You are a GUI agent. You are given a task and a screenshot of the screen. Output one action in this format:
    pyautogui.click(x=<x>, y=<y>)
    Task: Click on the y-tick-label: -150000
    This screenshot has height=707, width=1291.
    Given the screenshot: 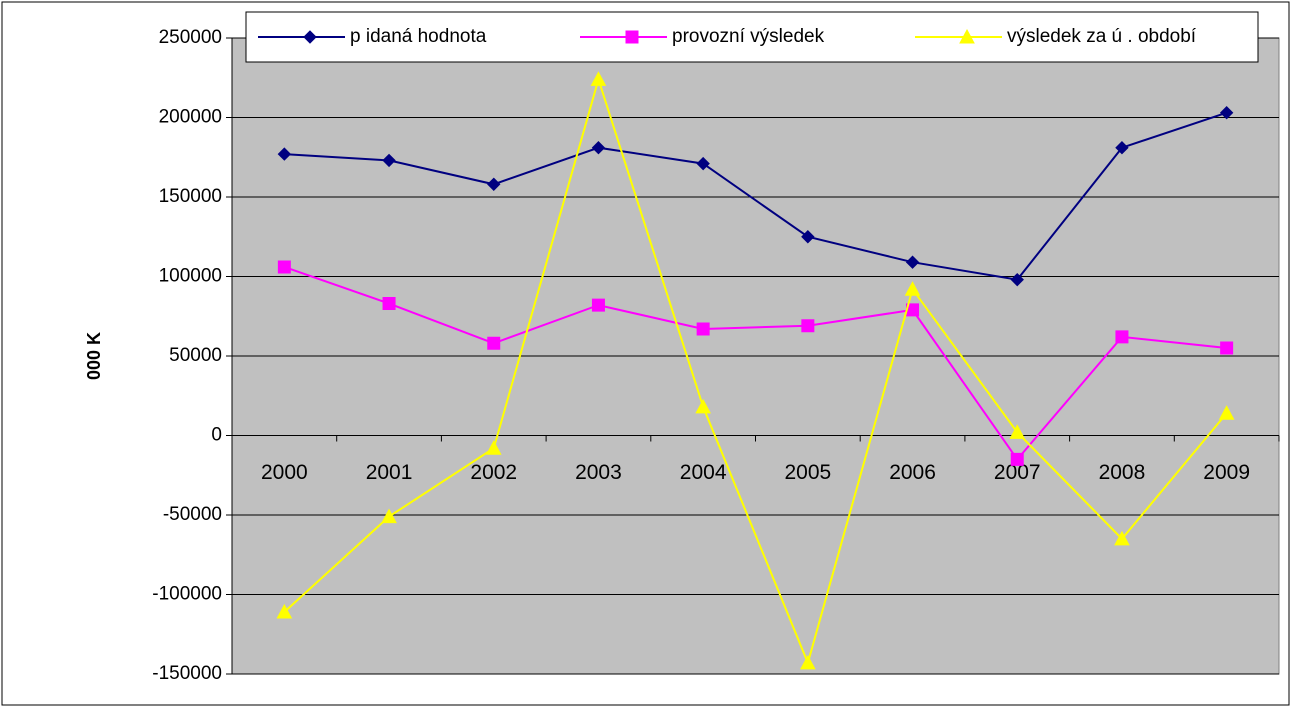 What is the action you would take?
    pyautogui.click(x=187, y=673)
    